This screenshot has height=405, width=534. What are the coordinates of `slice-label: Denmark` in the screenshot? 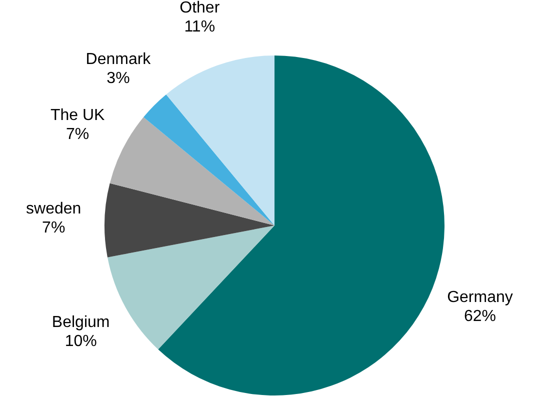 It's located at (119, 59).